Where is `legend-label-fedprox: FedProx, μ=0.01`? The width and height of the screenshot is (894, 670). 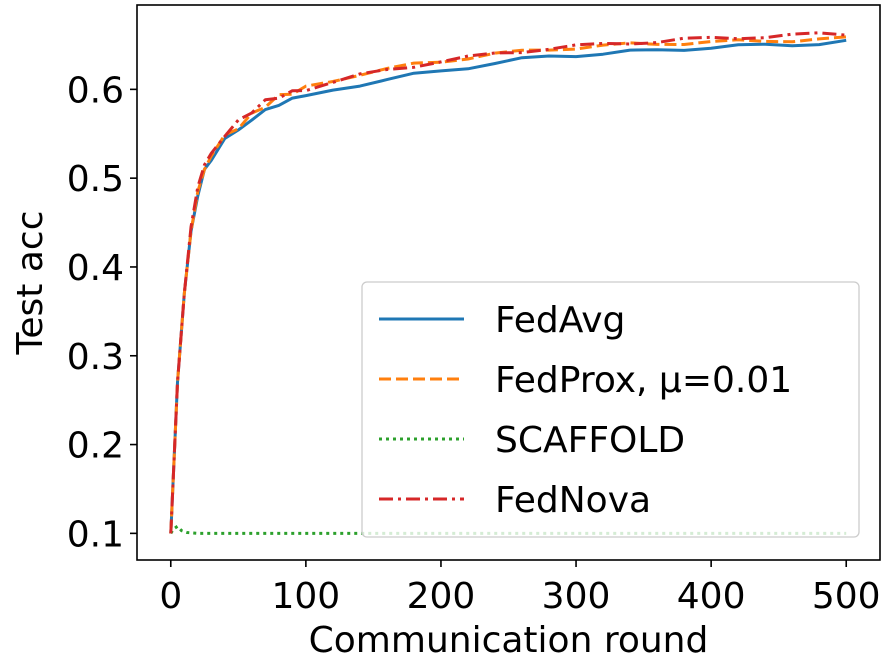 legend-label-fedprox: FedProx, μ=0.01 is located at coordinates (643, 380).